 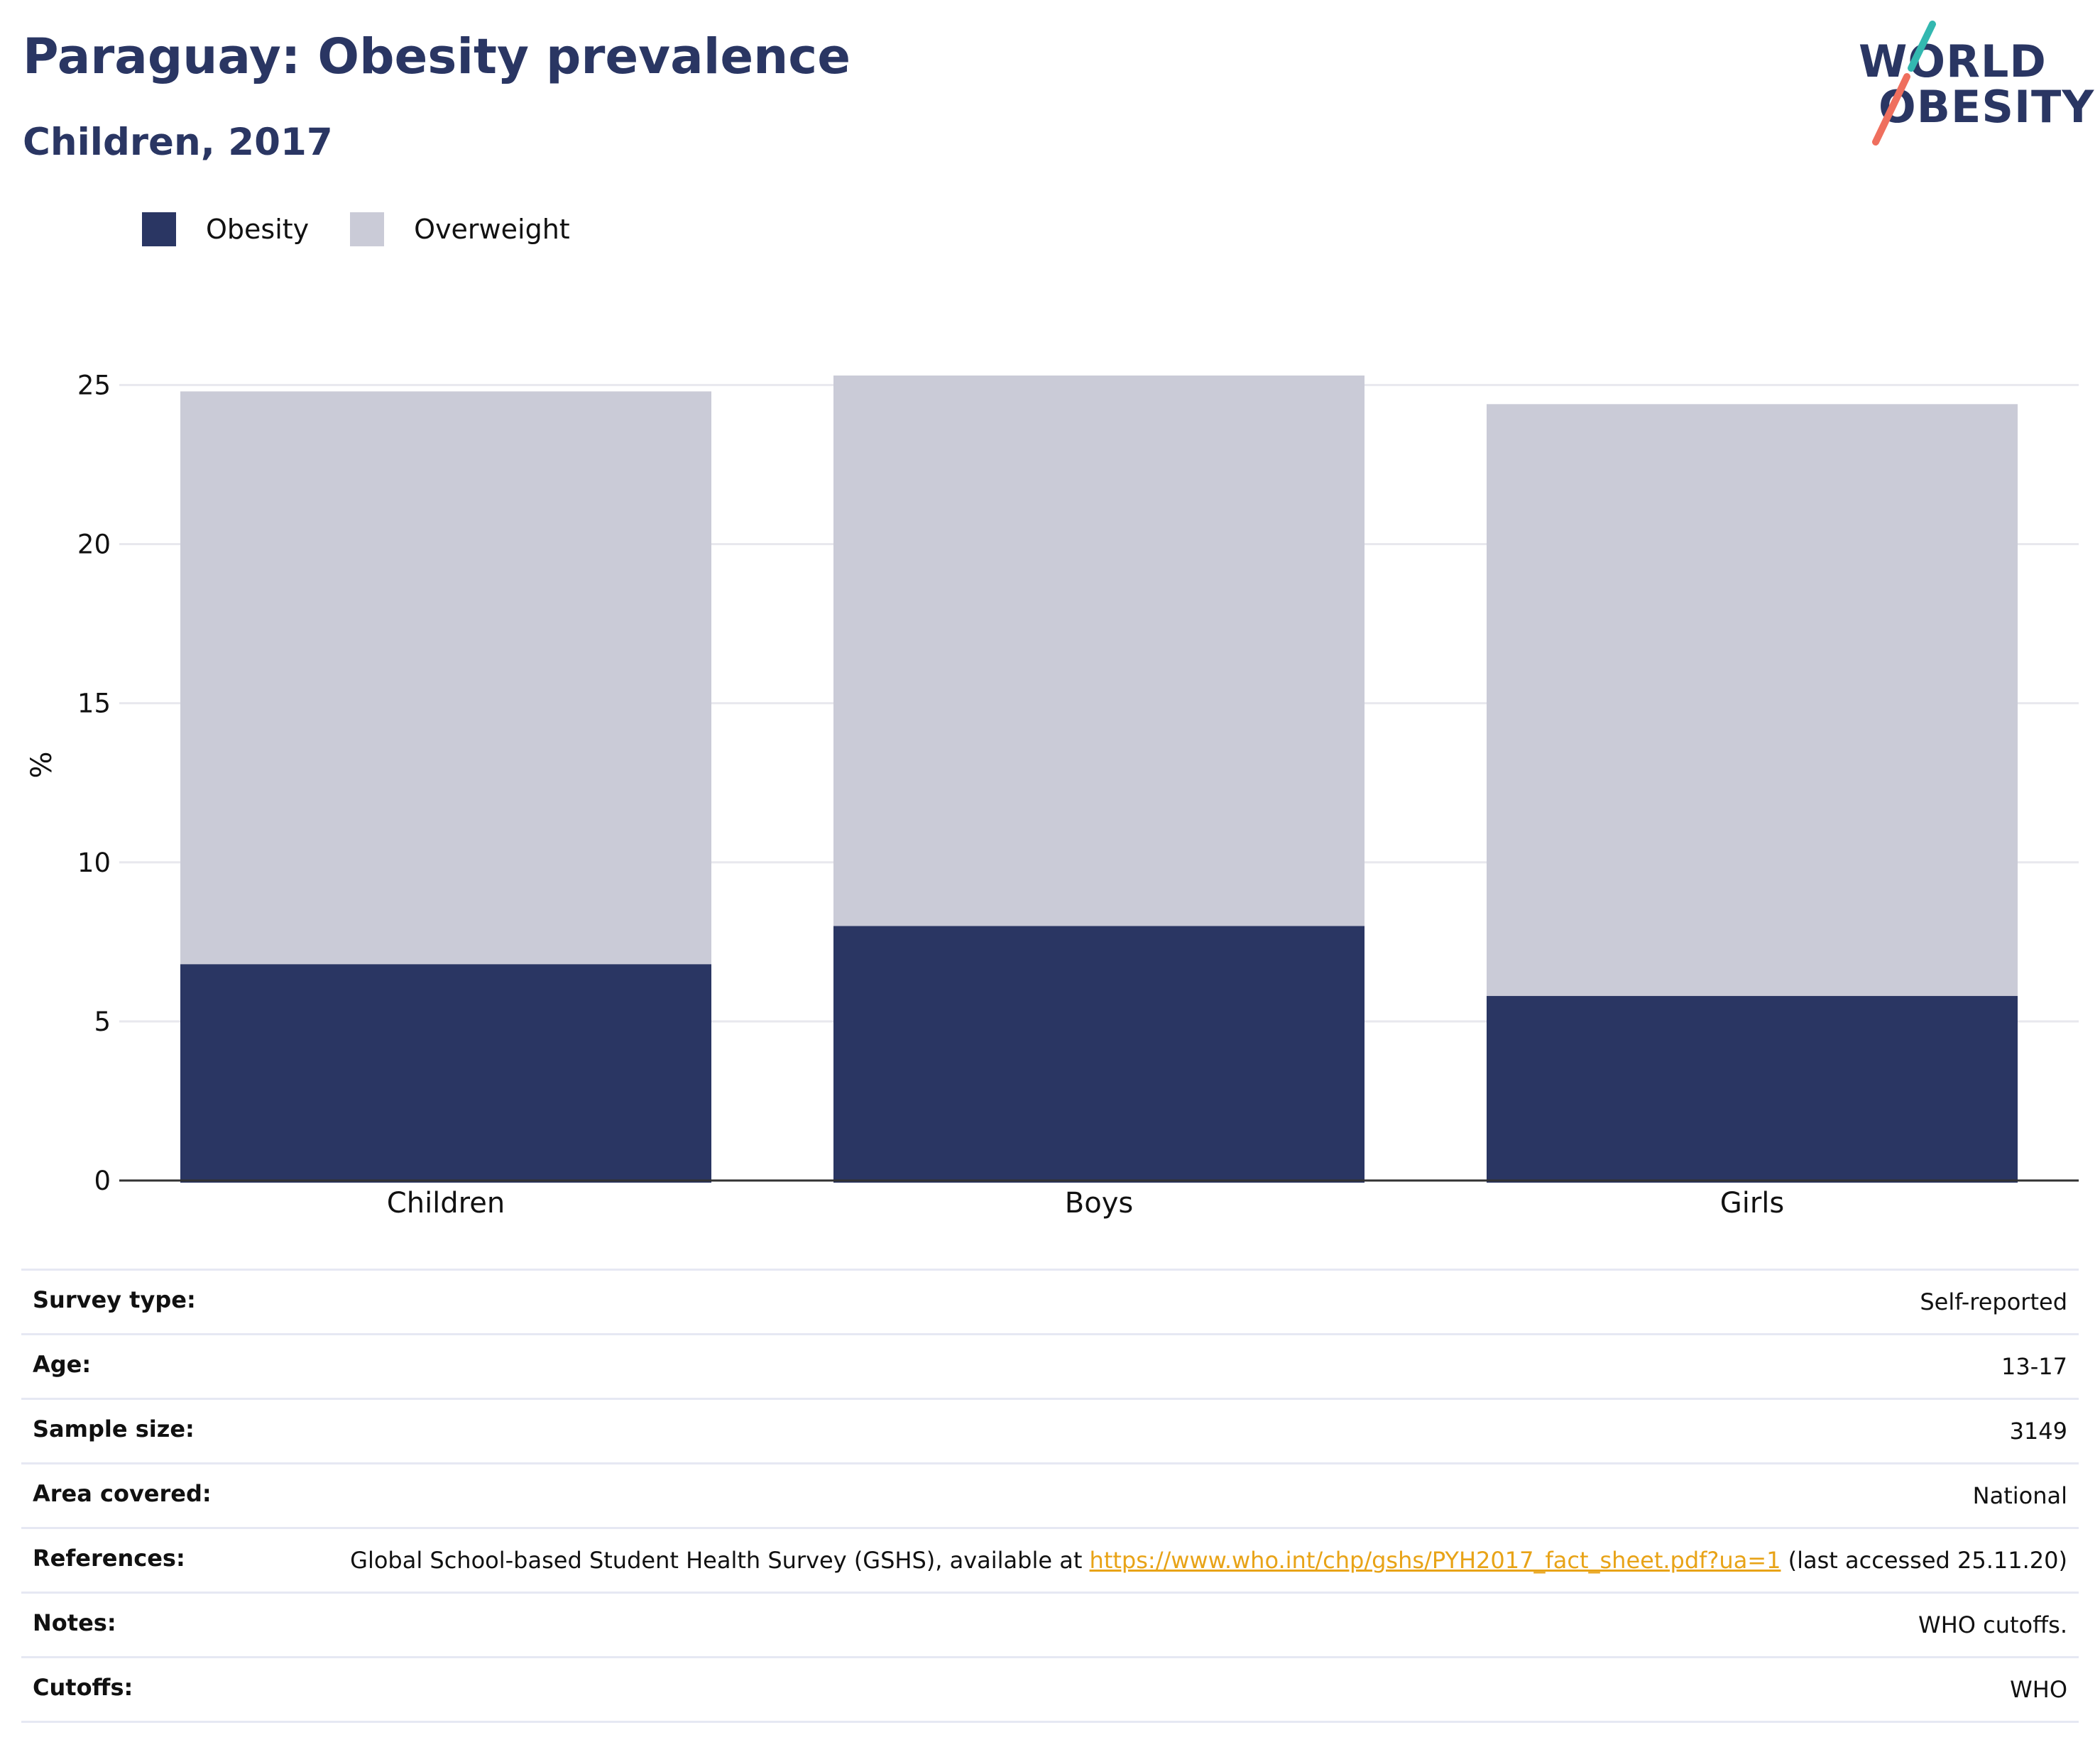 I want to click on metadata-key: Sample size:, so click(x=114, y=1428).